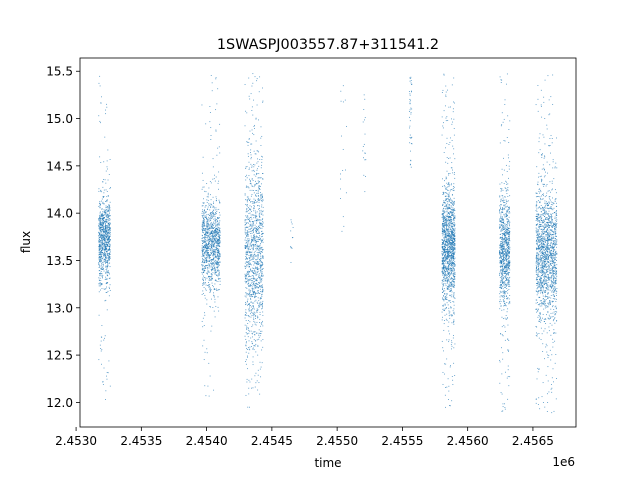  I want to click on chart-title: 1SWASPJ003557.87+311541.2, so click(328, 45).